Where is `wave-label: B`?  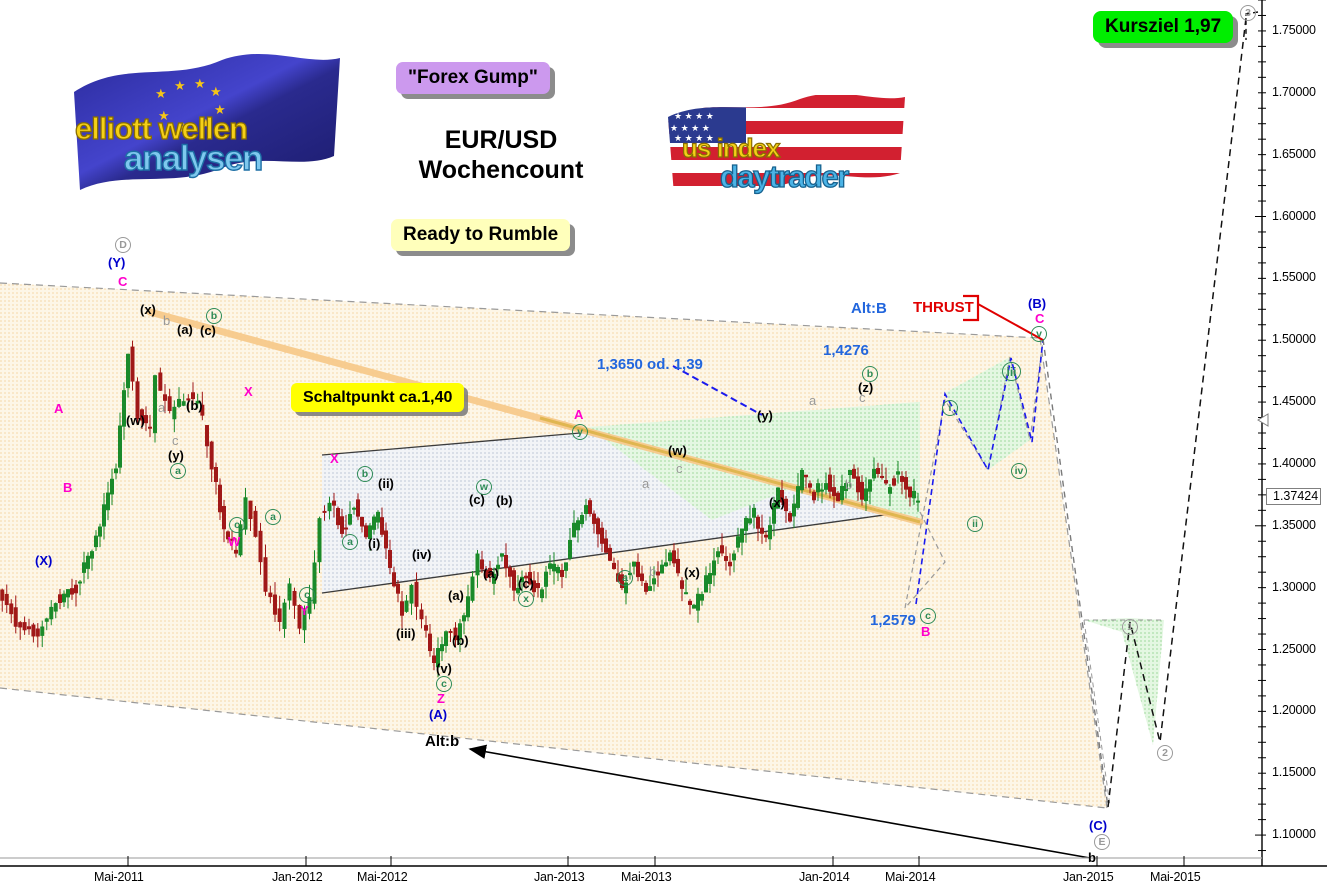
wave-label: B is located at coordinates (68, 487).